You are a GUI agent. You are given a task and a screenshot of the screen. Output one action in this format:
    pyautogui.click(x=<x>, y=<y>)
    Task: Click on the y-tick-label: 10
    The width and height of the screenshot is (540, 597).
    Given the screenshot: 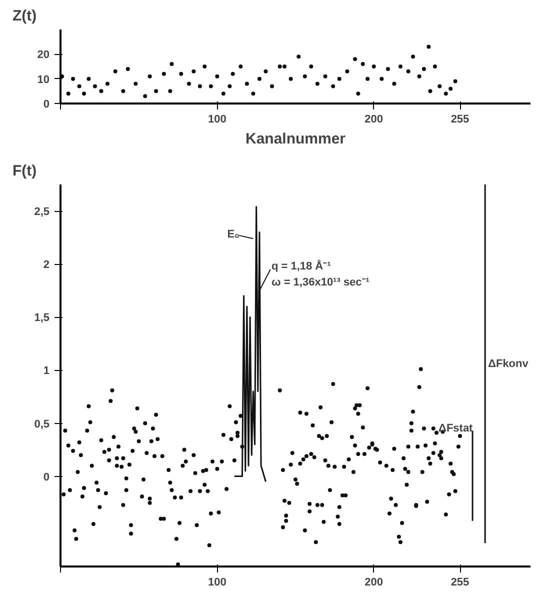 What is the action you would take?
    pyautogui.click(x=43, y=80)
    